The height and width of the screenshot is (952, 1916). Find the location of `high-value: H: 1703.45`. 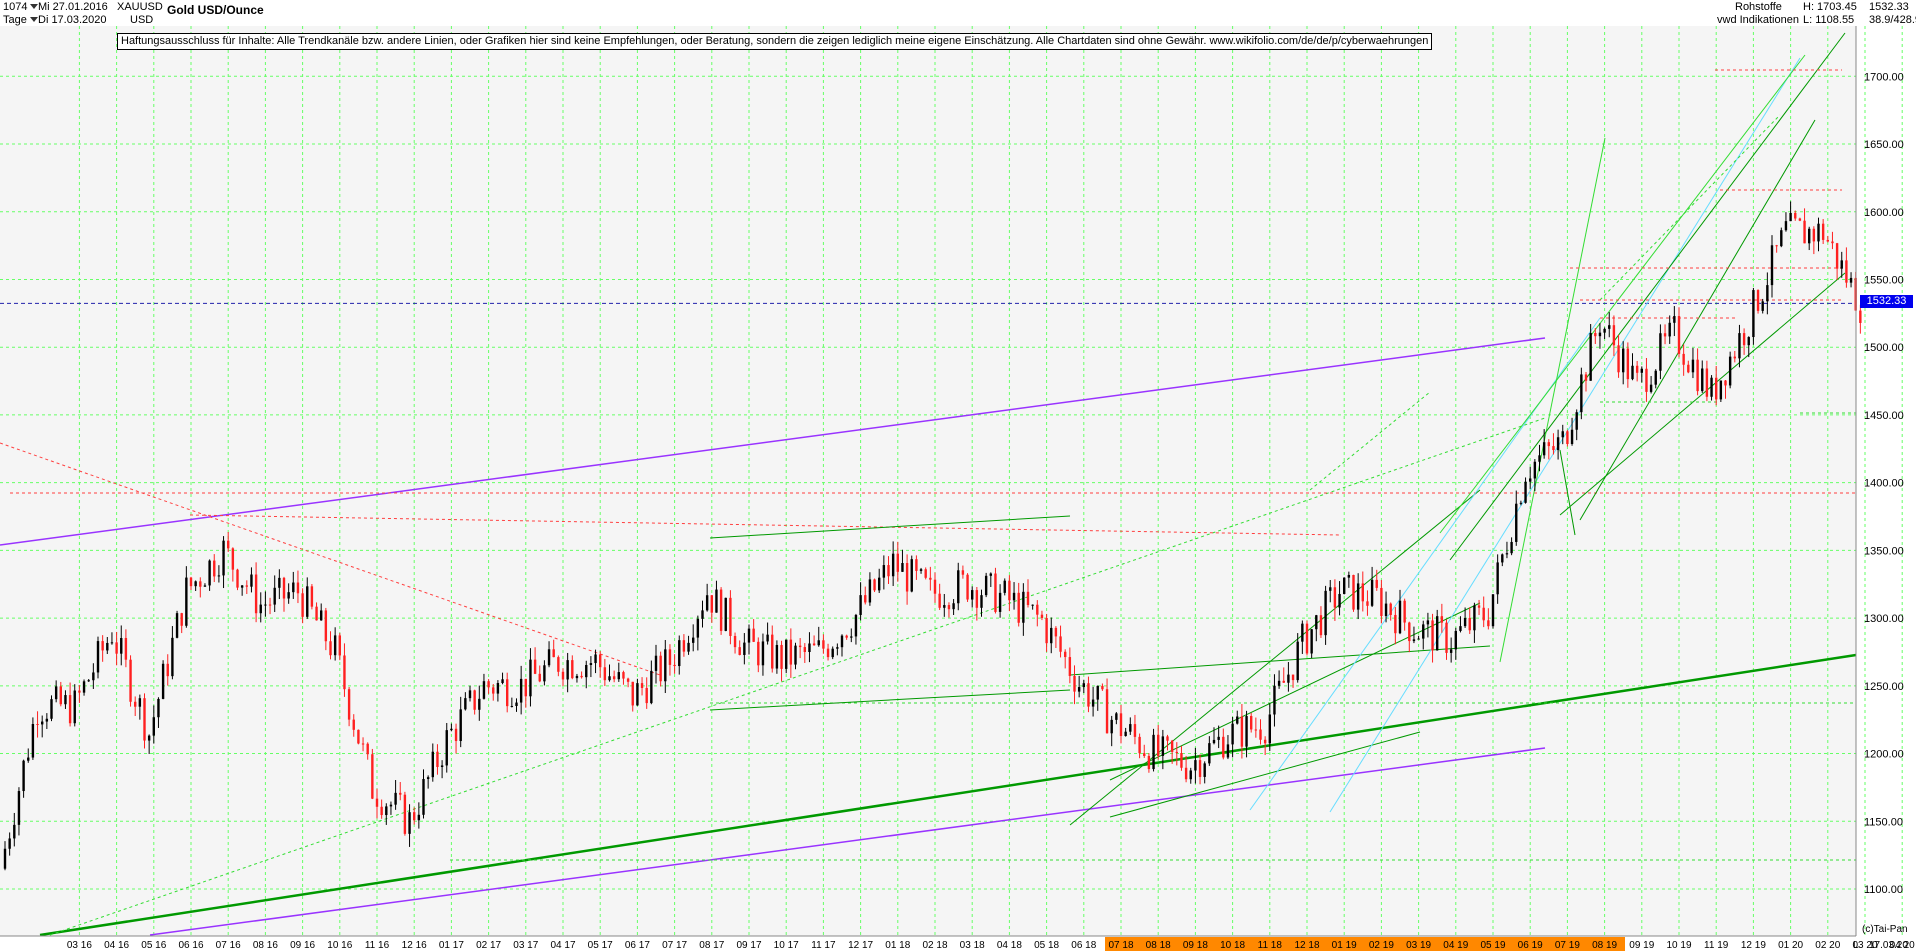

high-value: H: 1703.45 is located at coordinates (1830, 7).